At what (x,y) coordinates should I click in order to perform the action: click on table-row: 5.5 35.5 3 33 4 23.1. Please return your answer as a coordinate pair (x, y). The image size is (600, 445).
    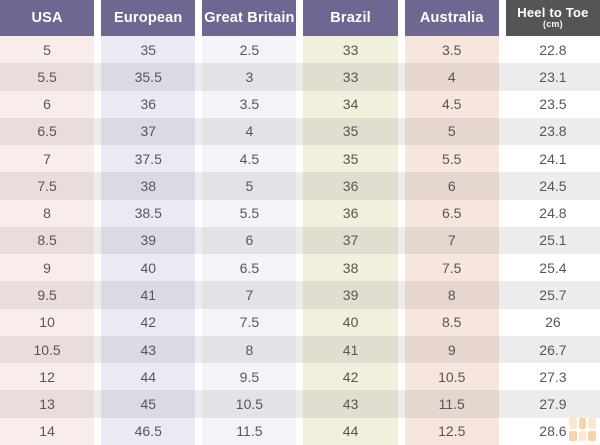
    Looking at the image, I should click on (300, 77).